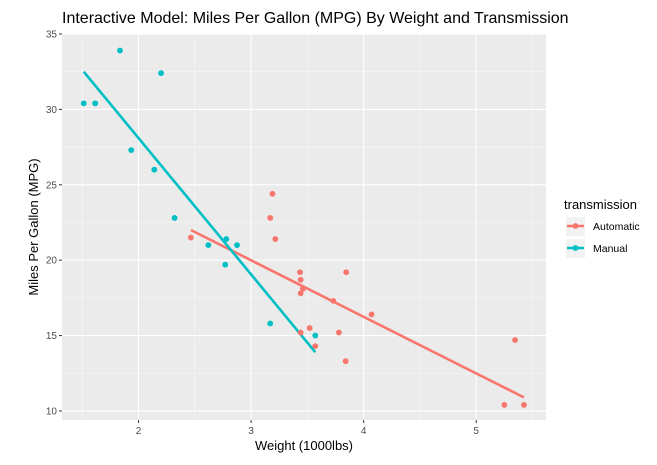 Image resolution: width=657 pixels, height=465 pixels. What do you see at coordinates (52, 336) in the screenshot?
I see `y-tick-label: 15` at bounding box center [52, 336].